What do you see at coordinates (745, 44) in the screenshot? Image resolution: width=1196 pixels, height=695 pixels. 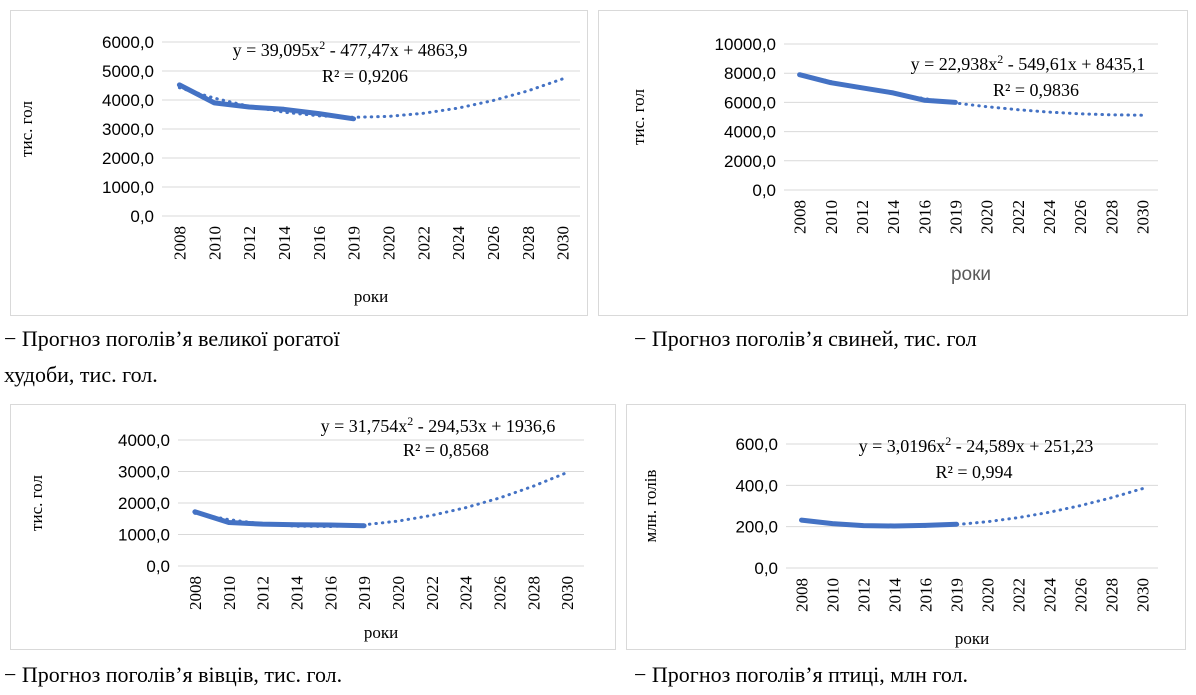 I see `y-tick-label: 10000,0` at bounding box center [745, 44].